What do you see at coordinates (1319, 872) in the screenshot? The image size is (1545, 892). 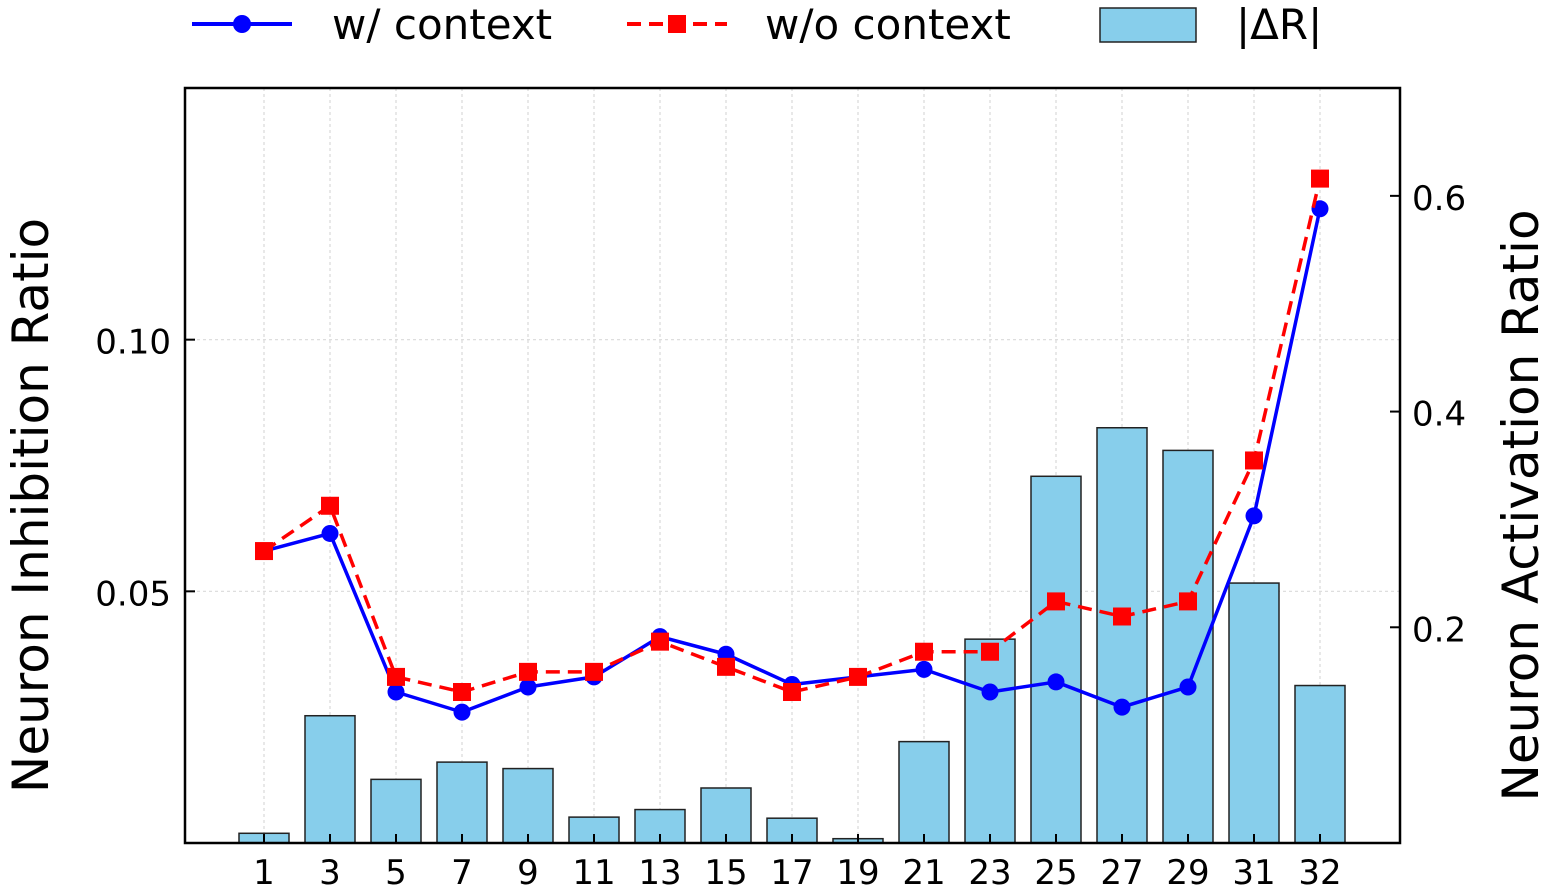 I see `x-tick-label: 32` at bounding box center [1319, 872].